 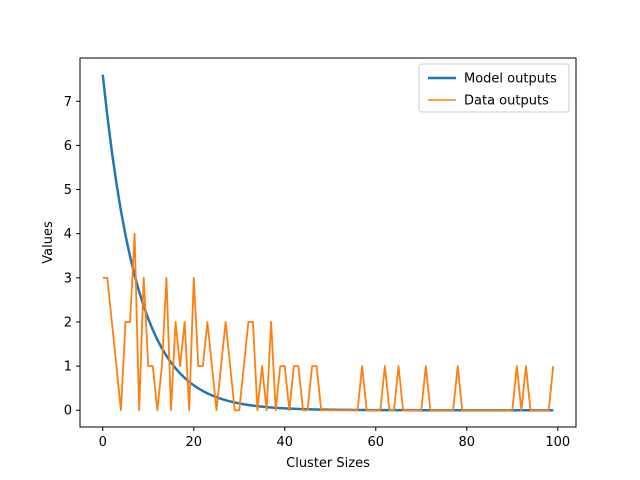 What do you see at coordinates (68, 190) in the screenshot?
I see `y-tick-label: 5` at bounding box center [68, 190].